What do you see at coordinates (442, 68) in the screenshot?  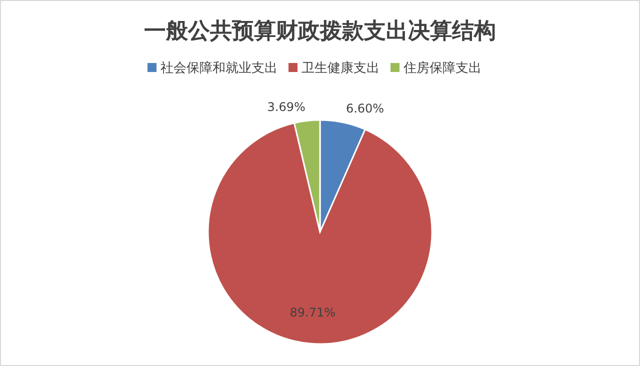 I see `legend-label: 住房保障支出` at bounding box center [442, 68].